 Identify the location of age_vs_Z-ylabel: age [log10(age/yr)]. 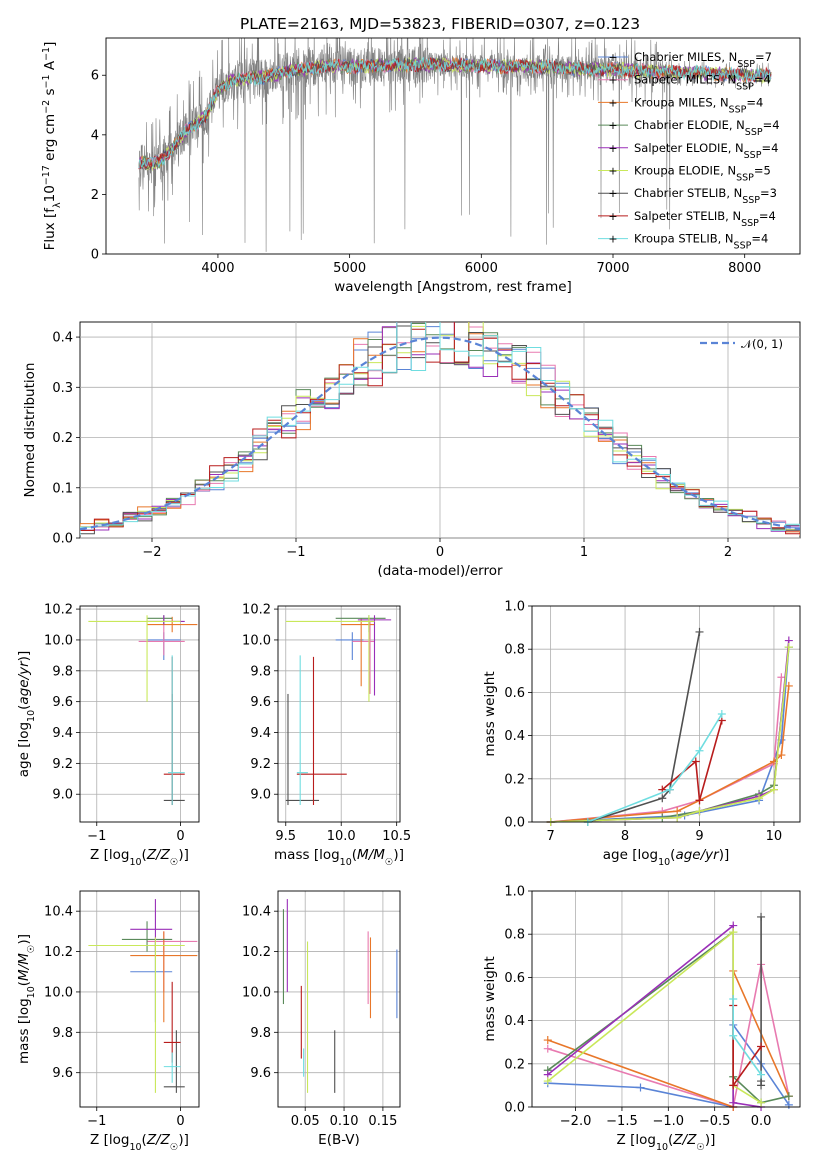
(26, 714).